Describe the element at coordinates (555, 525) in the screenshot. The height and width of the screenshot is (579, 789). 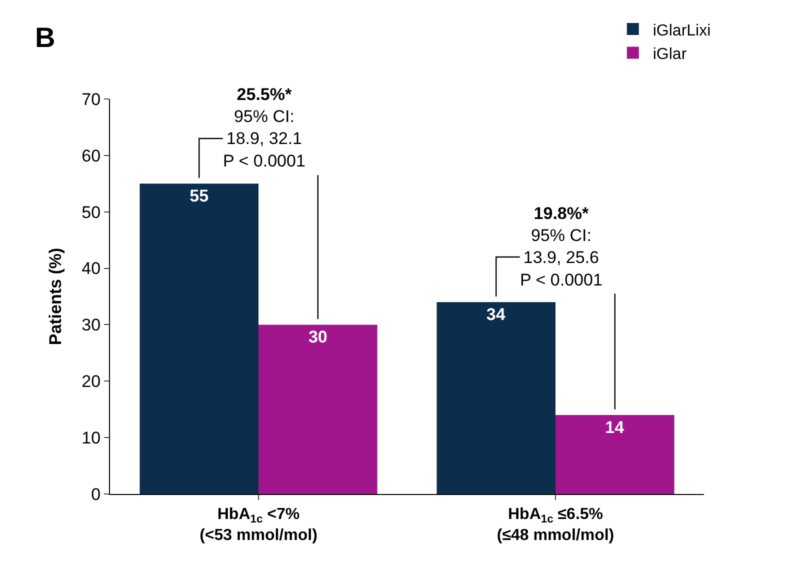
I see `x-tick-label: HbA$_{1c}$ ≤6.5% (≤48 mmol/mol)` at that location.